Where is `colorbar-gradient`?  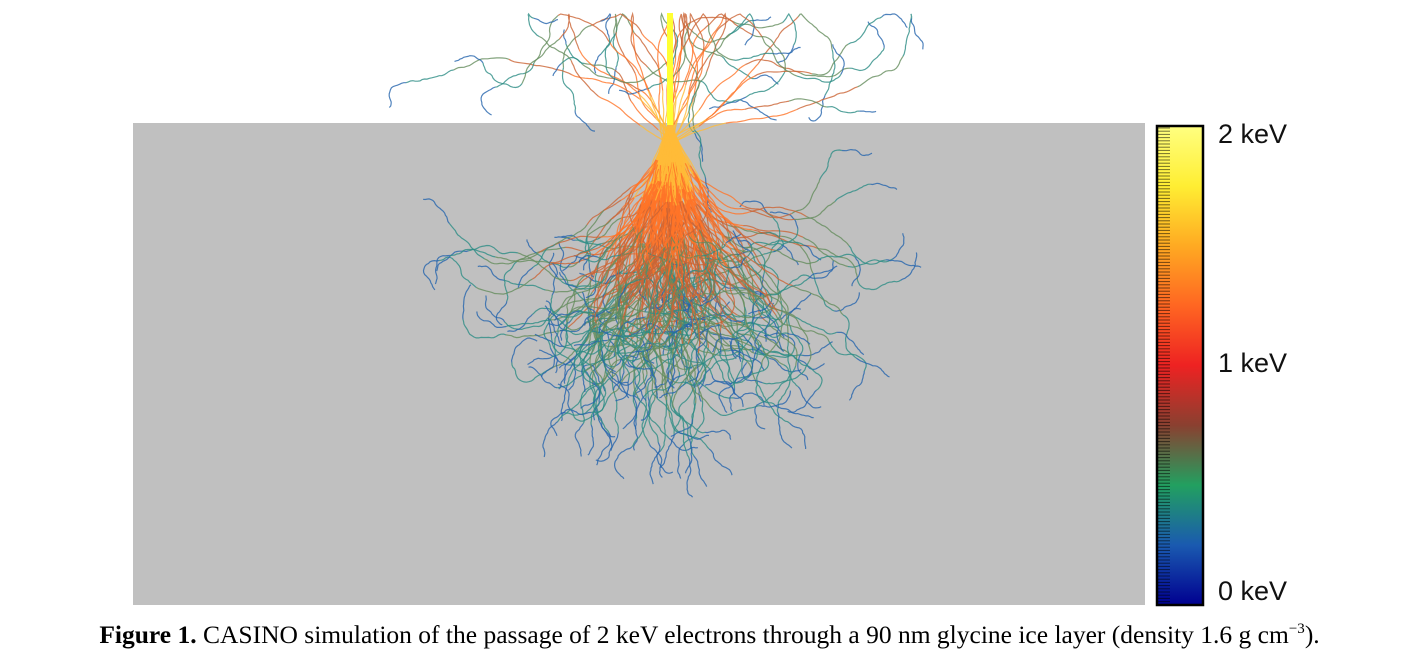 colorbar-gradient is located at coordinates (1180, 365).